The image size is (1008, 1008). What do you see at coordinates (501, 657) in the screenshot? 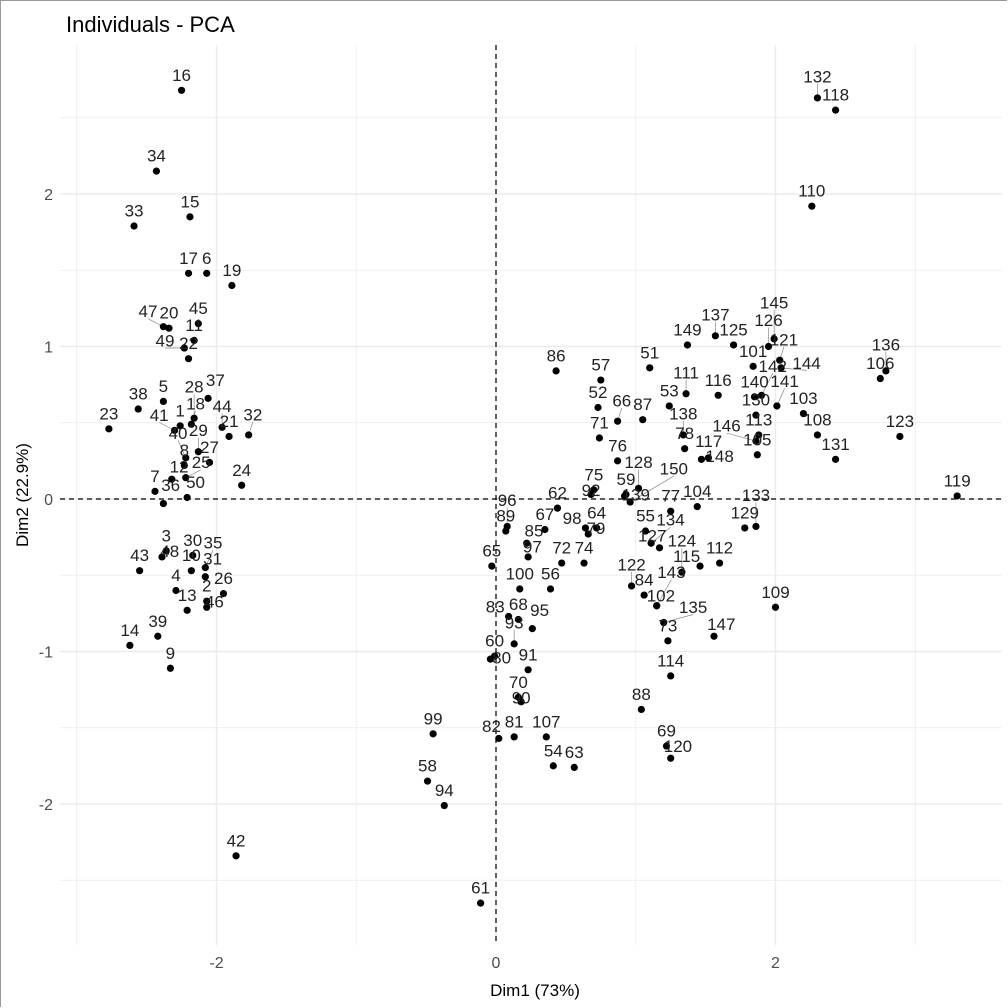
I see `point-label: 80` at bounding box center [501, 657].